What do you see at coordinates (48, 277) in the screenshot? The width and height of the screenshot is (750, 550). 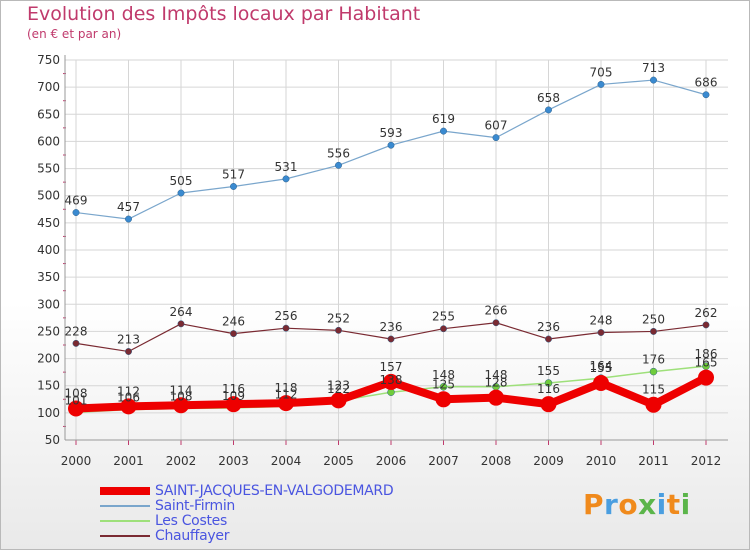 I see `y-tick-label: 350` at bounding box center [48, 277].